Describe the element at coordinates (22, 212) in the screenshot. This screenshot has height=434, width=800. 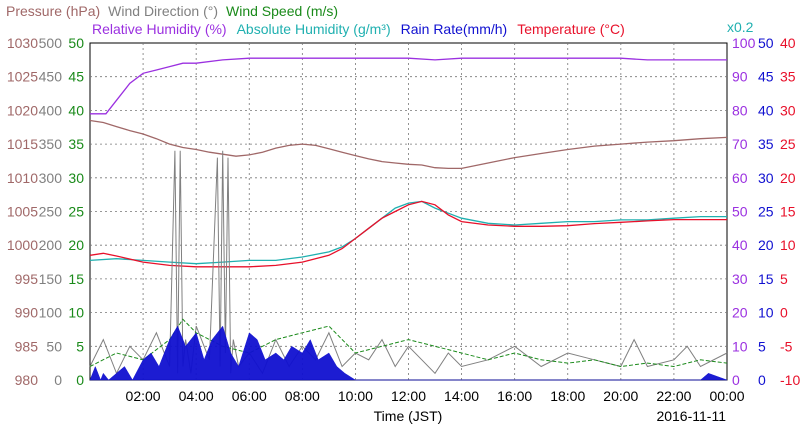
I see `pressure-tick-label: 1005` at that location.